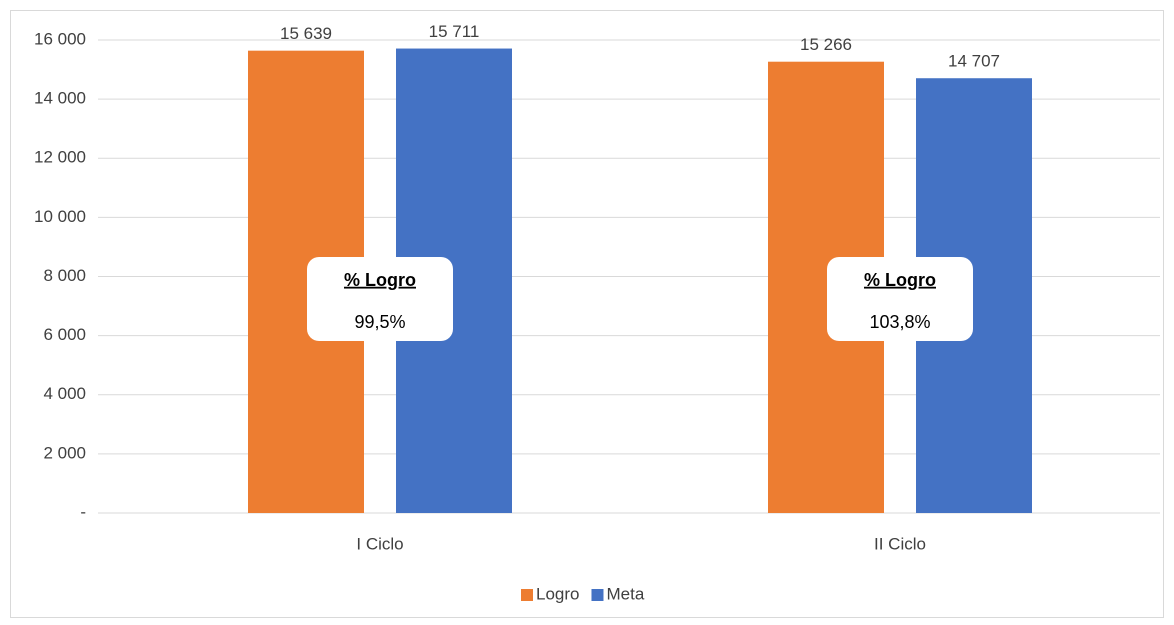 This screenshot has height=625, width=1174. What do you see at coordinates (64, 275) in the screenshot?
I see `y-tick-label: 8 000` at bounding box center [64, 275].